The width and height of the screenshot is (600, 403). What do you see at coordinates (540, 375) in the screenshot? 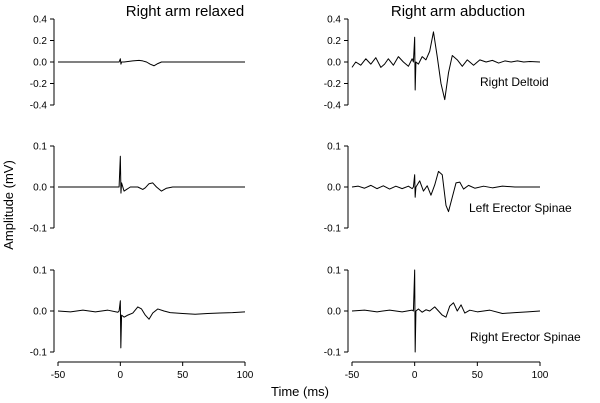
I see `x-tick-label-abduction: 100` at bounding box center [540, 375].